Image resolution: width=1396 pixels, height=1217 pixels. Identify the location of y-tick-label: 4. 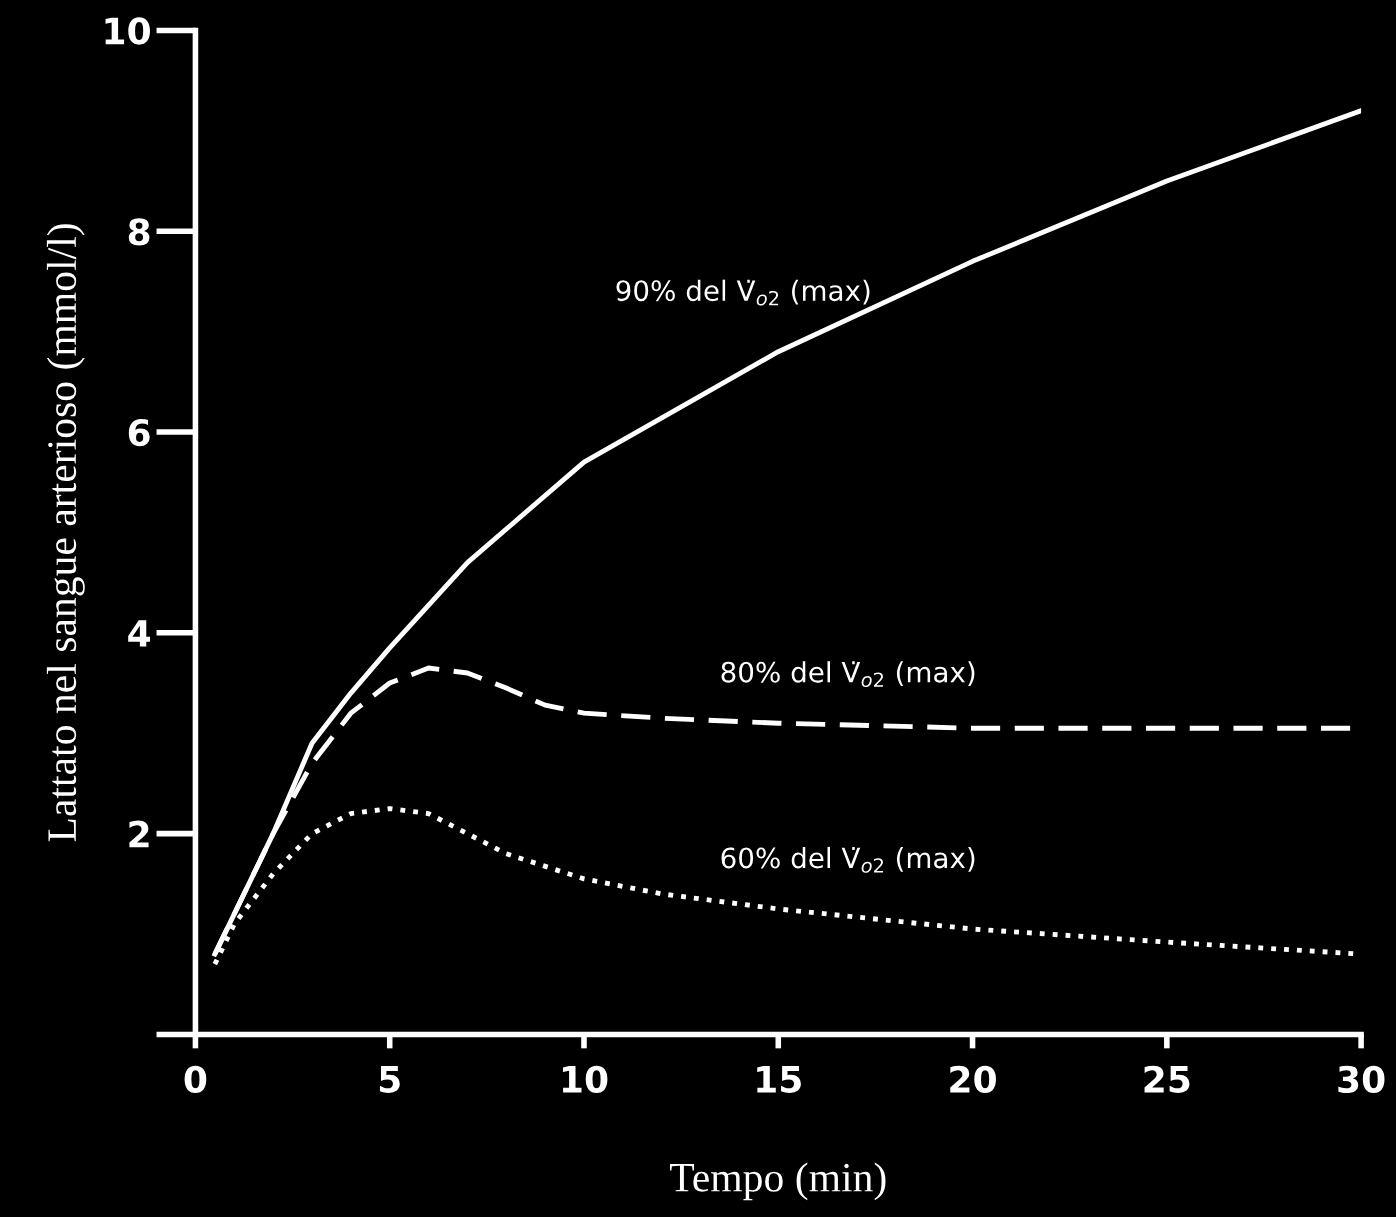
(139, 633).